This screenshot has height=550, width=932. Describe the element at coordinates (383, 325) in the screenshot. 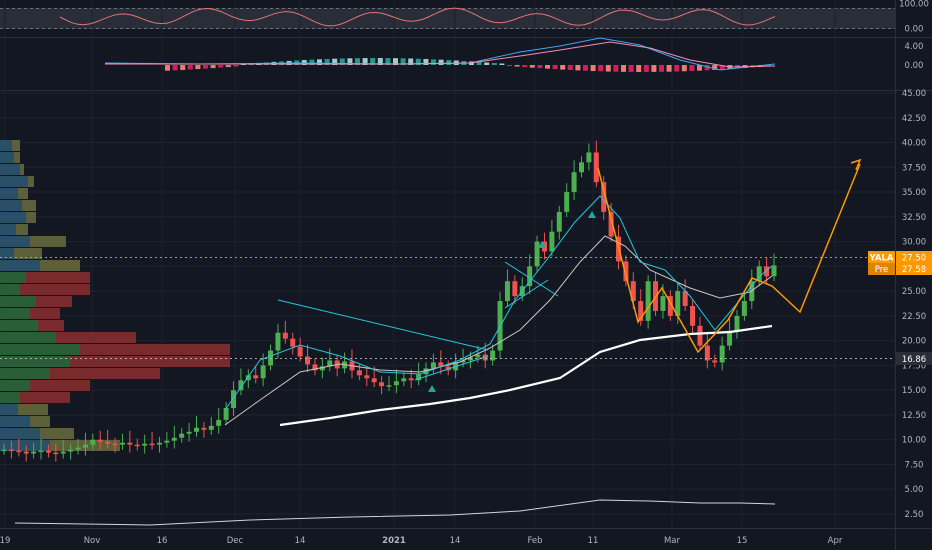

I see `trendline-upper` at that location.